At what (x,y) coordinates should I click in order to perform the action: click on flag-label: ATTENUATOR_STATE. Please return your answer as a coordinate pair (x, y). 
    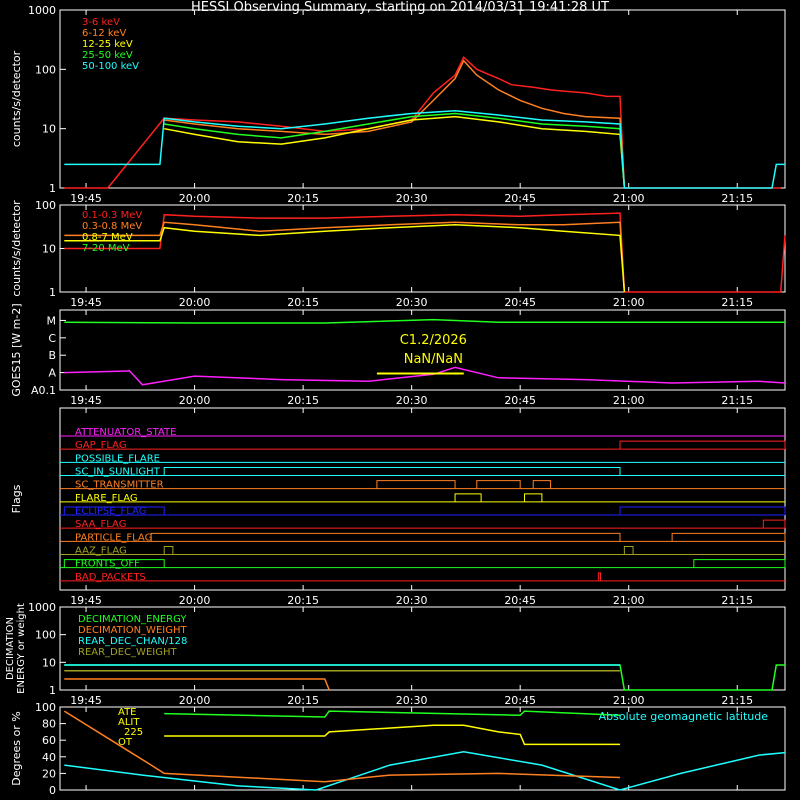
    Looking at the image, I should click on (125, 432).